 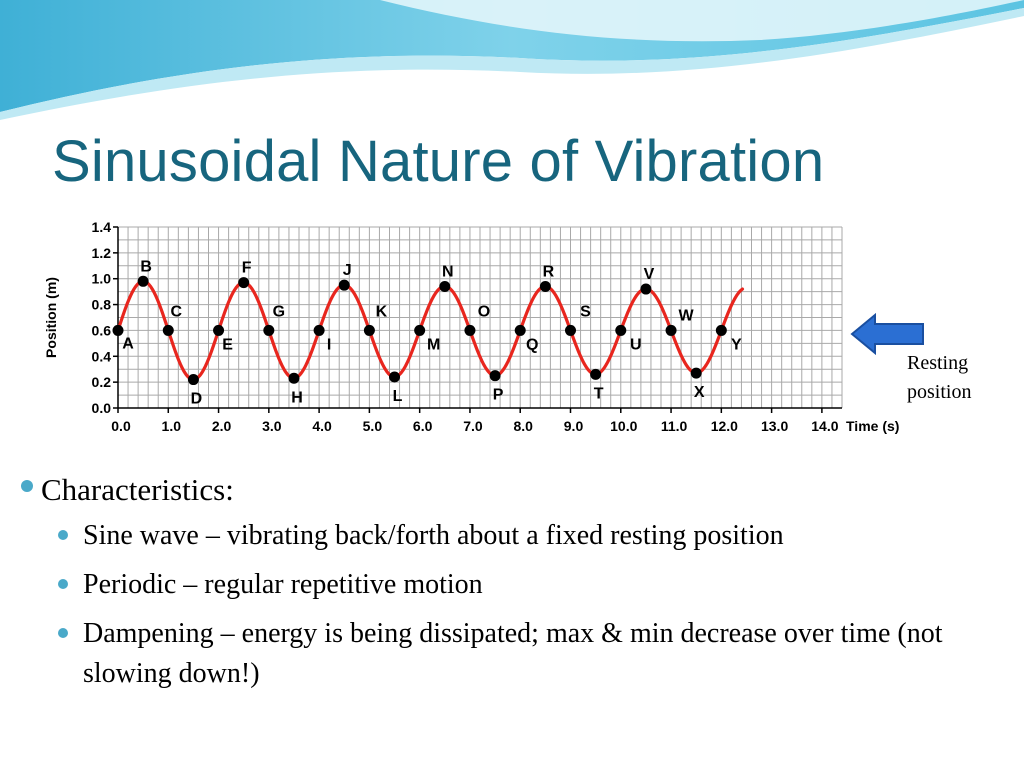 I want to click on data-point-k, so click(x=369, y=330).